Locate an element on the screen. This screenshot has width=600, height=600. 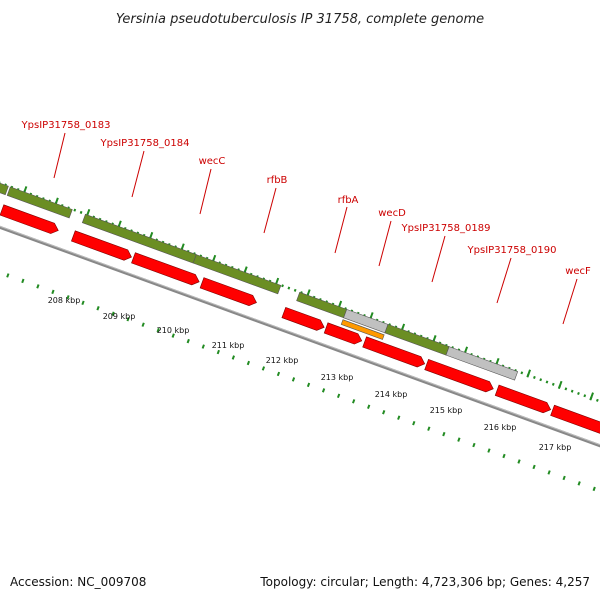
gene-label: YpsIP31758_0183 is located at coordinates (66, 125).